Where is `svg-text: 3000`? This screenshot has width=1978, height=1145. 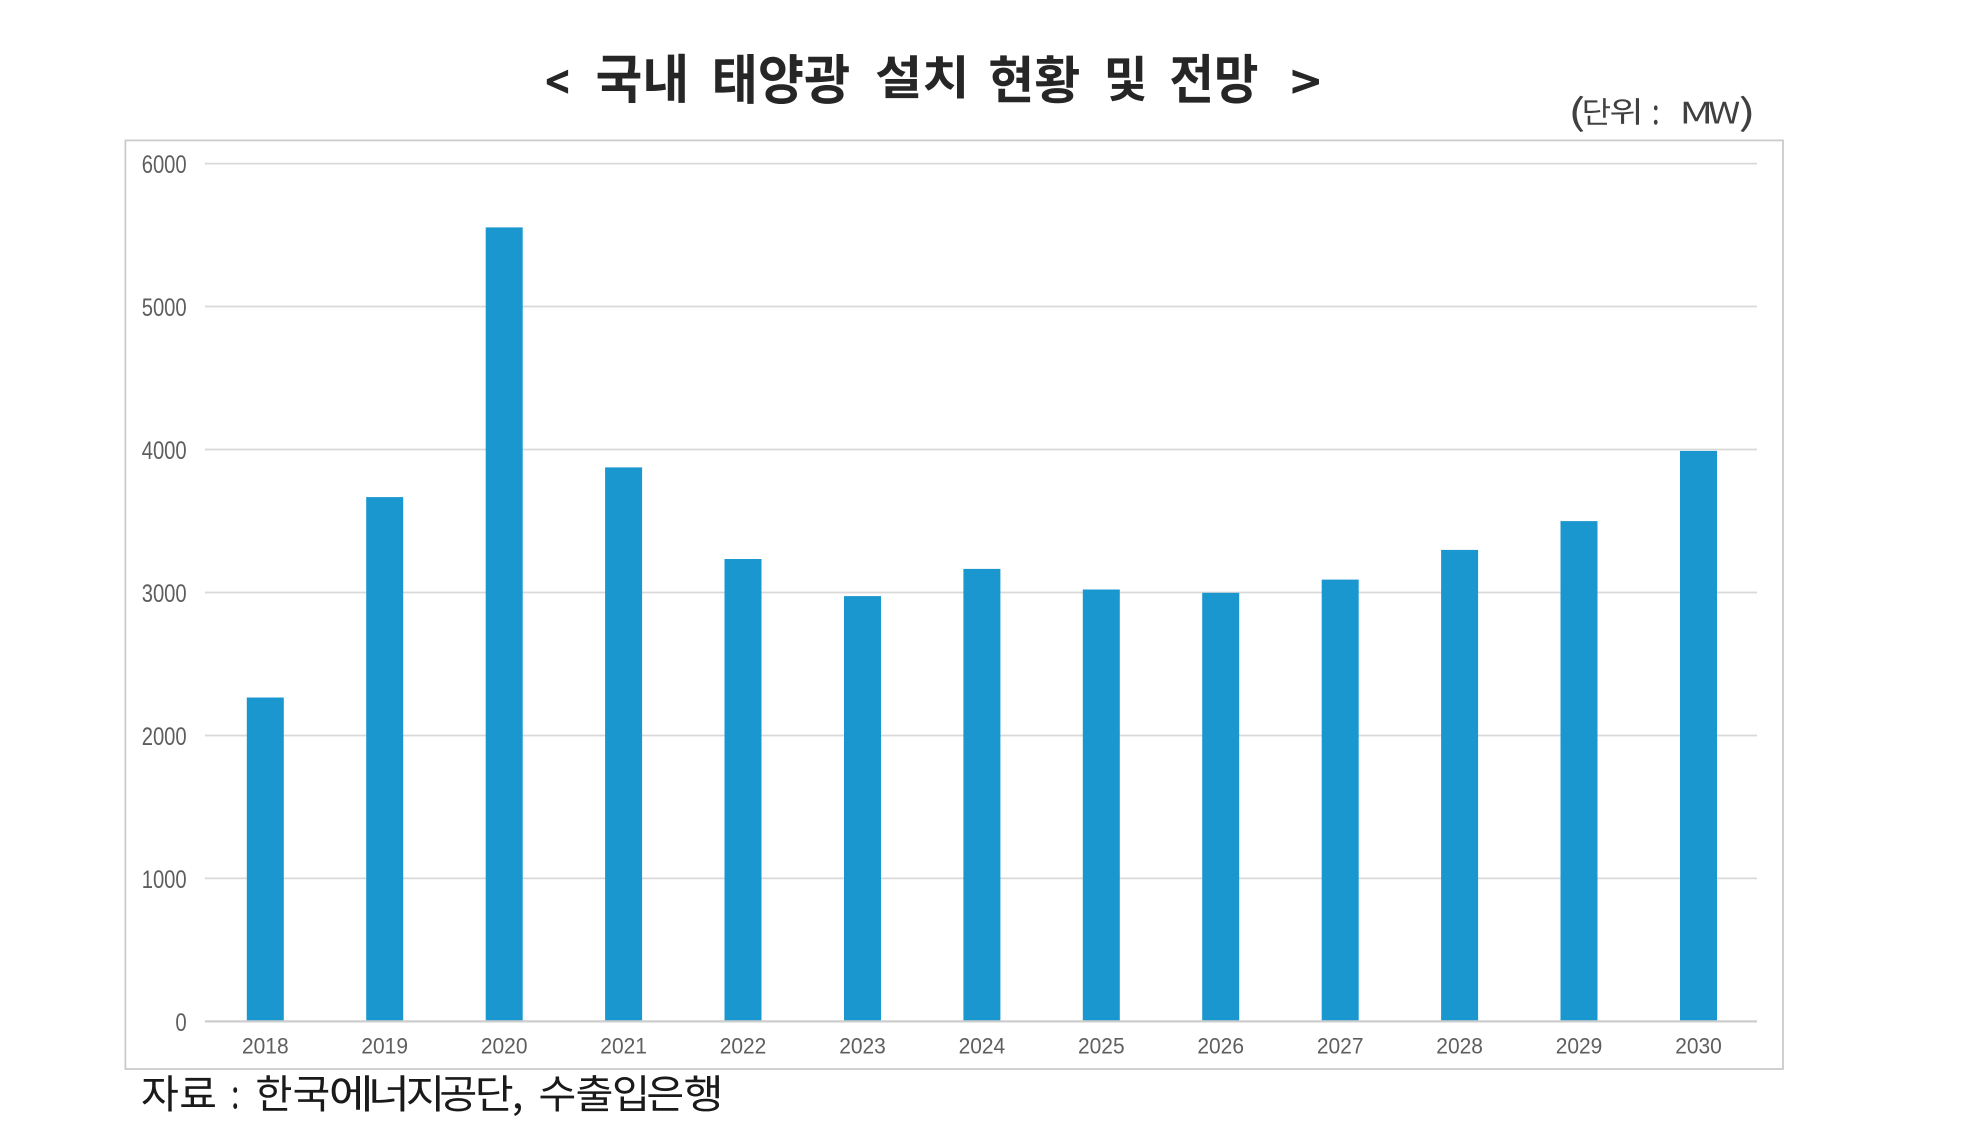
svg-text: 3000 is located at coordinates (164, 594).